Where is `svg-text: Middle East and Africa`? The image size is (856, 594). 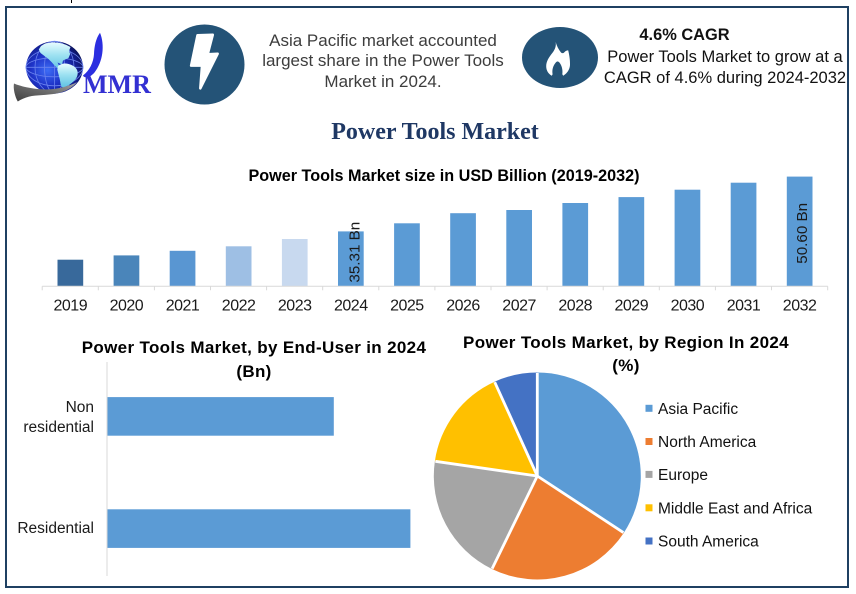
svg-text: Middle East and Africa is located at coordinates (735, 509).